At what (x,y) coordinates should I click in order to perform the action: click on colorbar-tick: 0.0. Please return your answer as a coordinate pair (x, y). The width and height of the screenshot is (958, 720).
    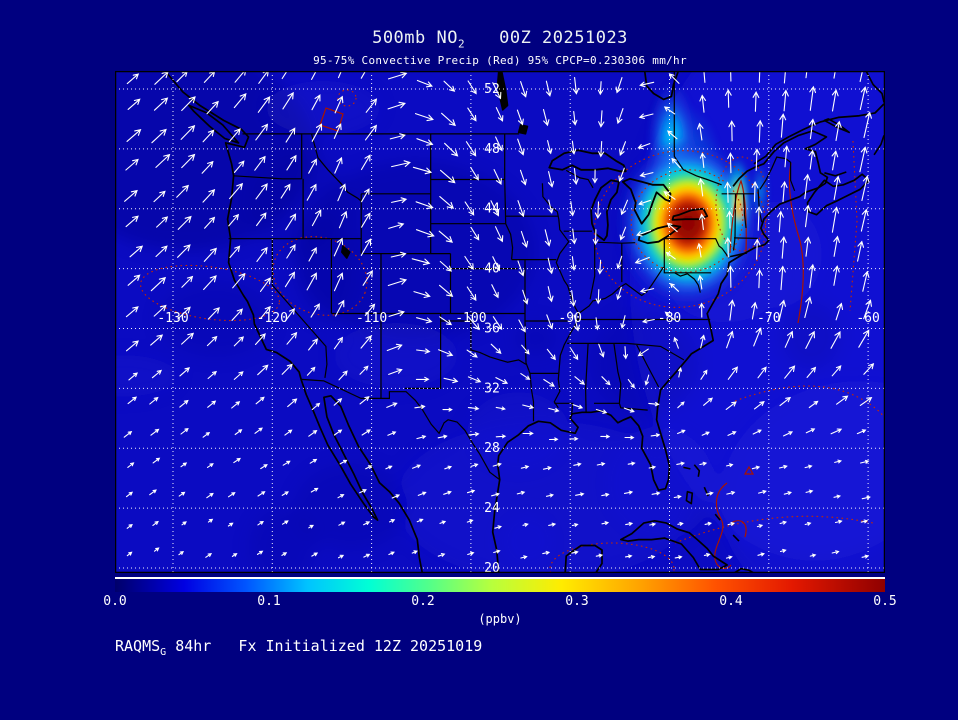
    Looking at the image, I should click on (115, 601).